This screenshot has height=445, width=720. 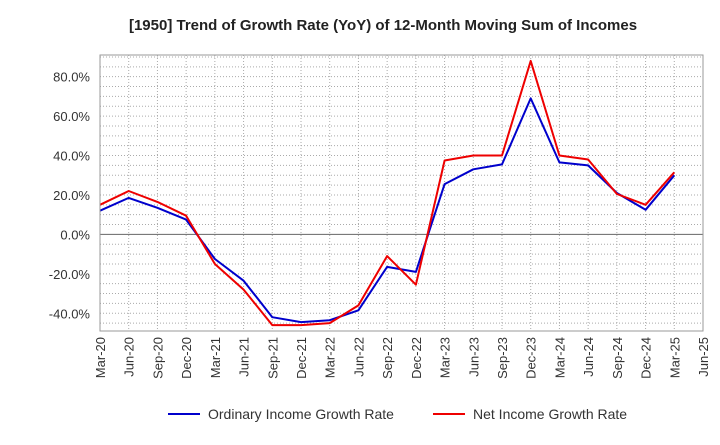 I want to click on x-tick-label: Sep-23, so click(x=502, y=358).